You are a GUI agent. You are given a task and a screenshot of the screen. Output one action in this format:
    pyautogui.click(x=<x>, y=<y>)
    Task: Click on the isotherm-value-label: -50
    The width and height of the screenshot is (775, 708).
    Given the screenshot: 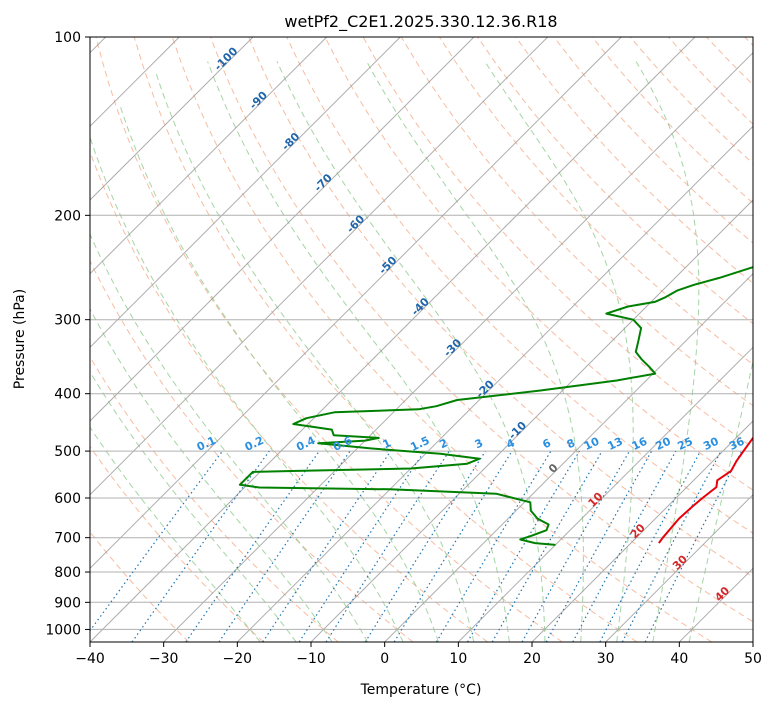 What is the action you would take?
    pyautogui.click(x=387, y=265)
    